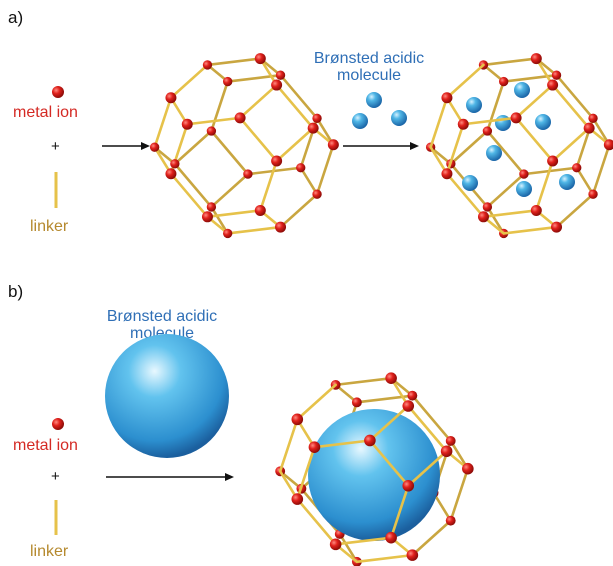  I want to click on bronsted-label-a: Brønsted acidic molecule, so click(369, 67).